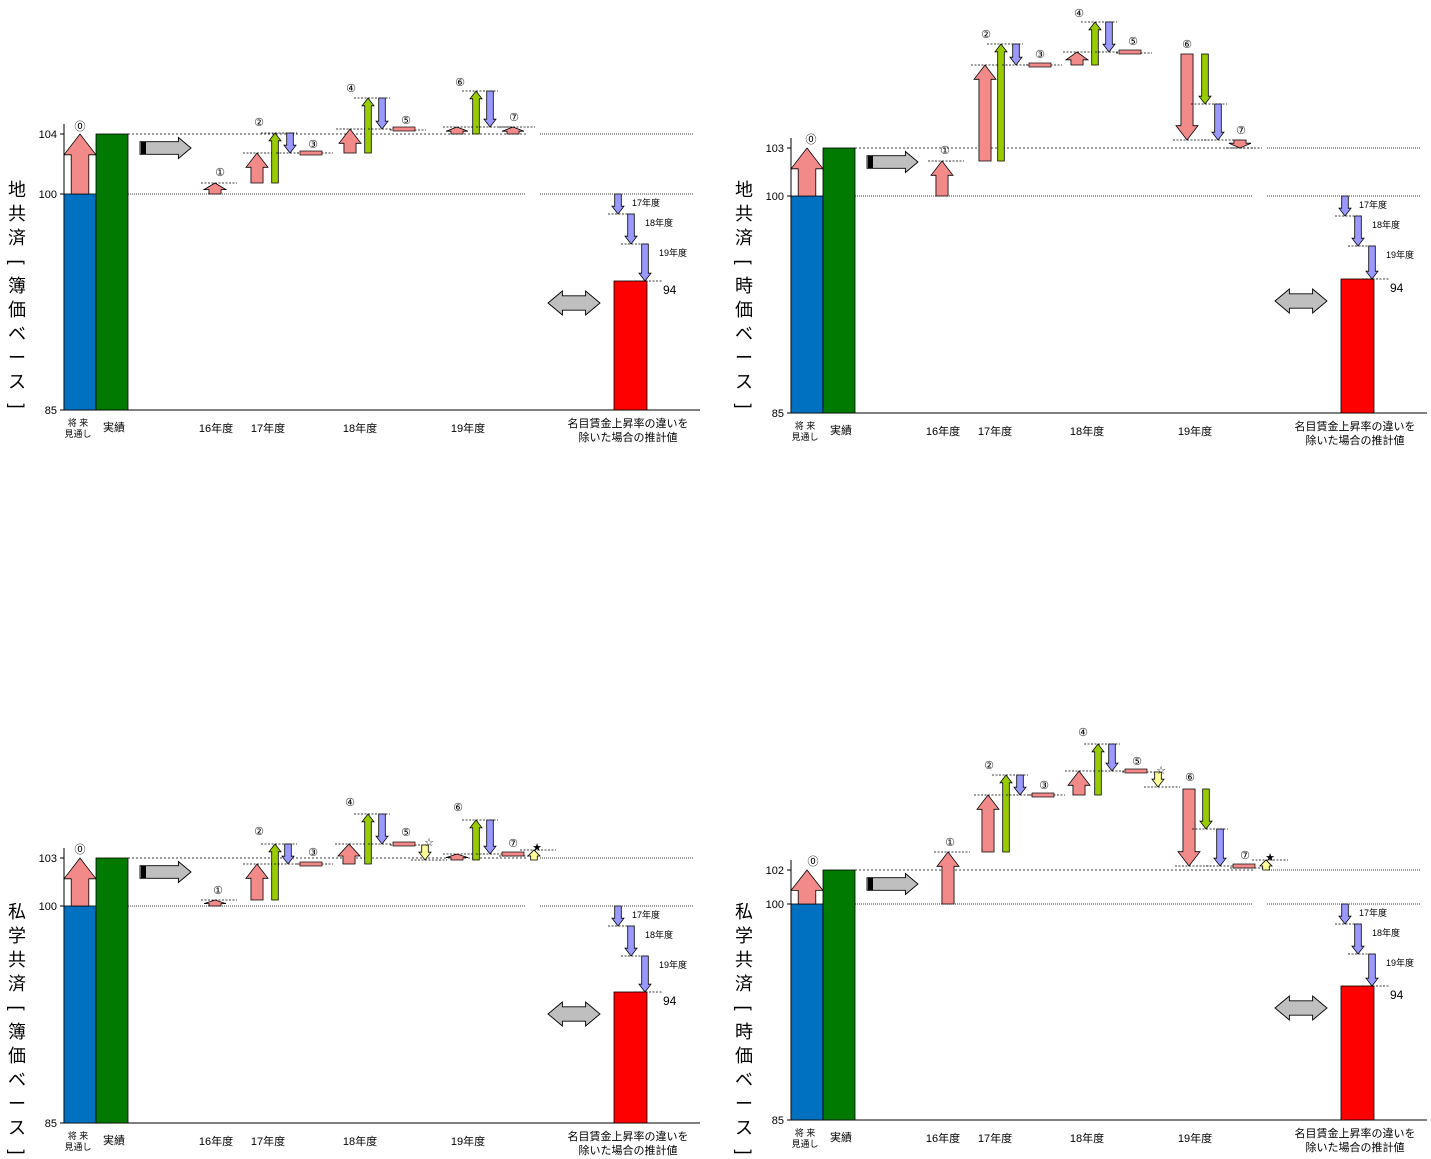 This screenshot has height=1159, width=1431. Describe the element at coordinates (744, 190) in the screenshot. I see `y-axis-label-char: 地` at that location.